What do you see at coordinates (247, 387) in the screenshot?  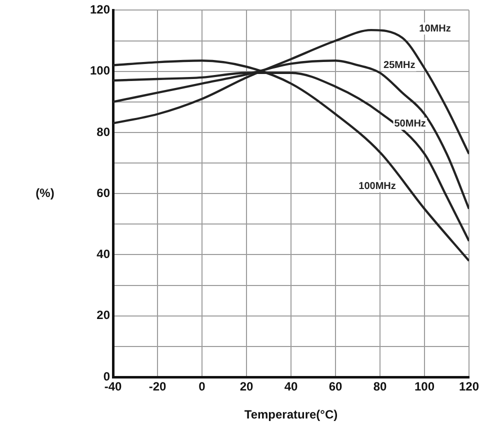 I see `x-tick-label: 20` at bounding box center [247, 387].